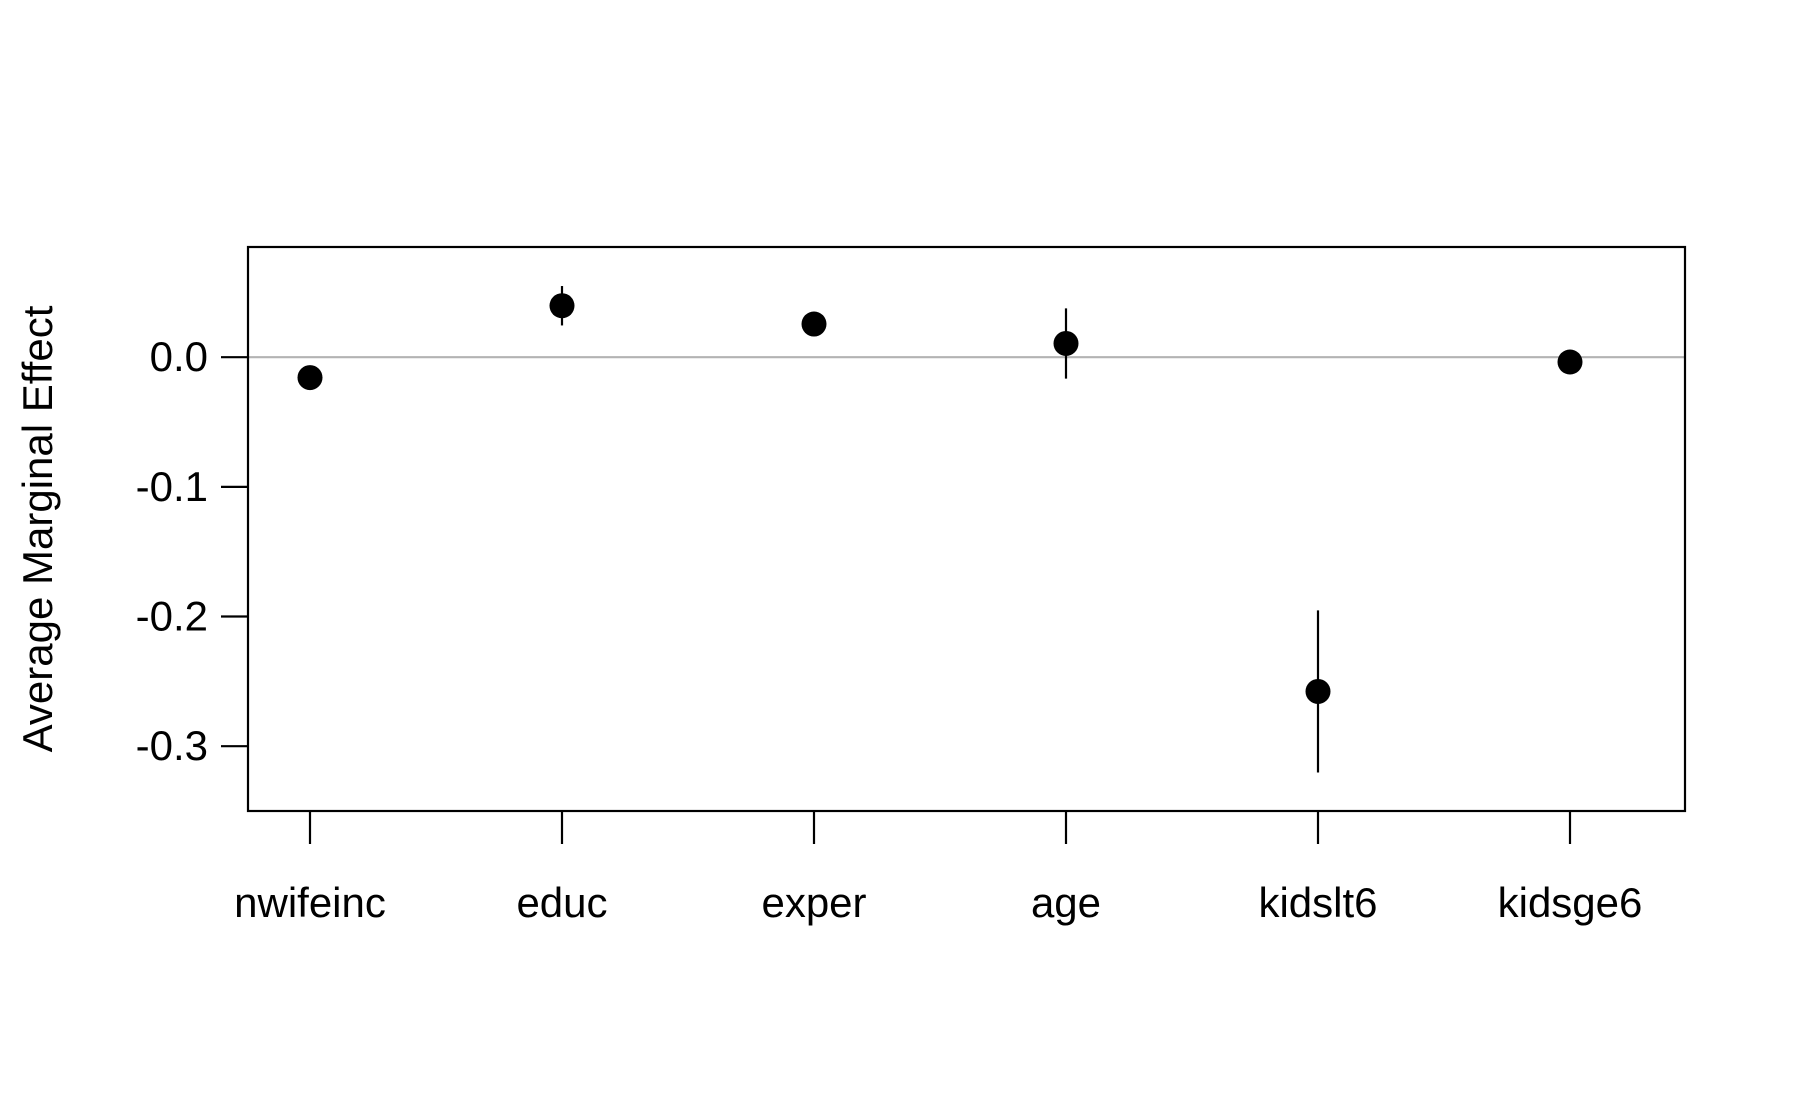 The image size is (1800, 1112). Describe the element at coordinates (1066, 902) in the screenshot. I see `x-tick-label: age` at that location.